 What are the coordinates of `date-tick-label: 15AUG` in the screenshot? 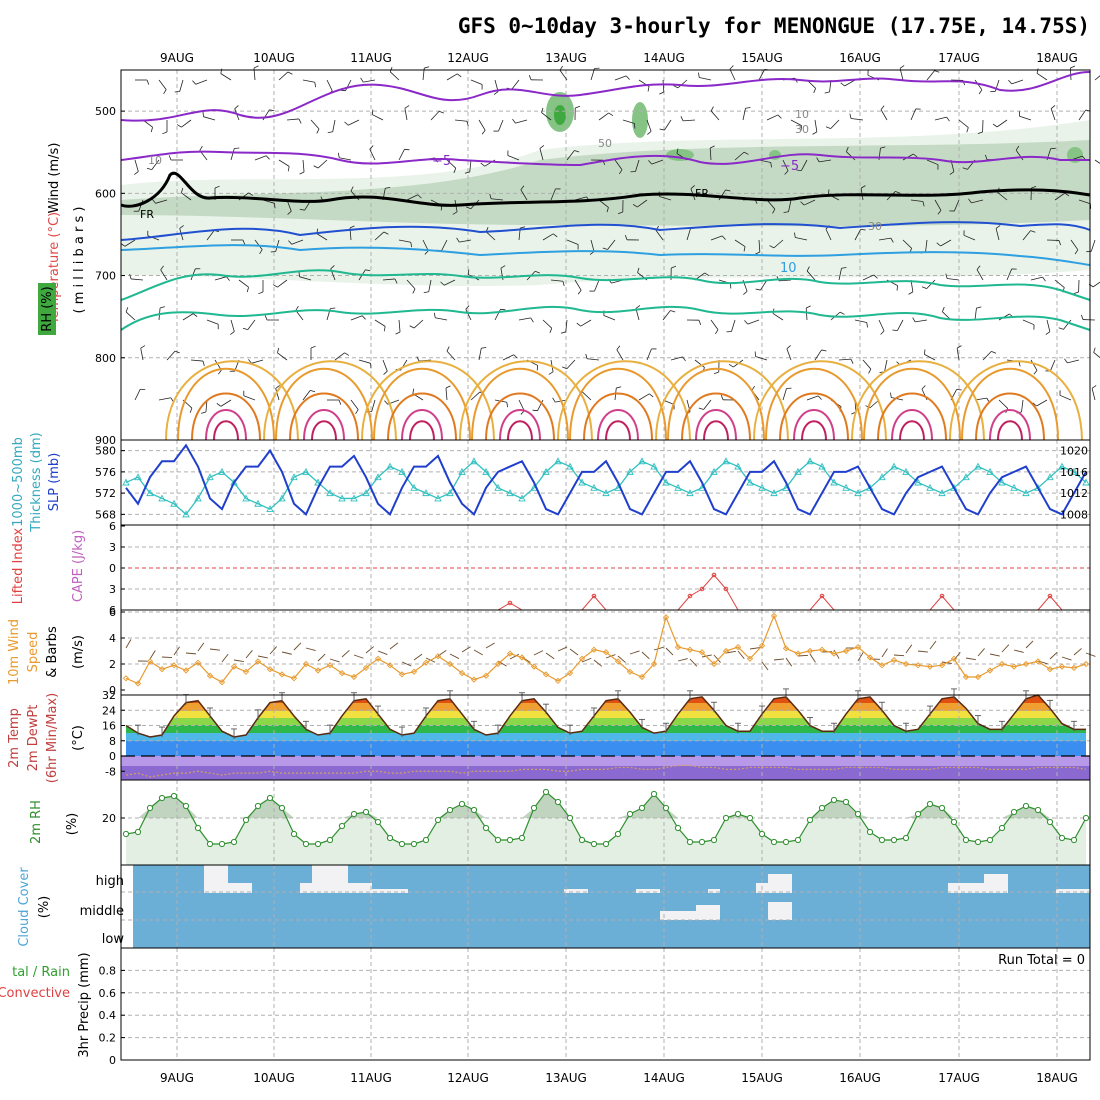 It's located at (762, 58).